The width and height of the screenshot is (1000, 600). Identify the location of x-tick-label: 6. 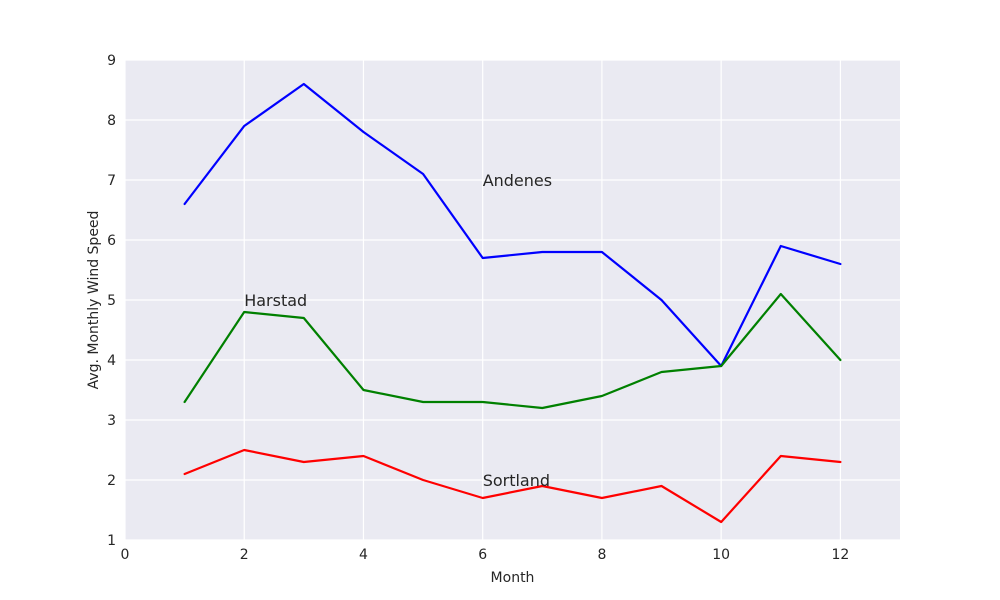
(482, 555).